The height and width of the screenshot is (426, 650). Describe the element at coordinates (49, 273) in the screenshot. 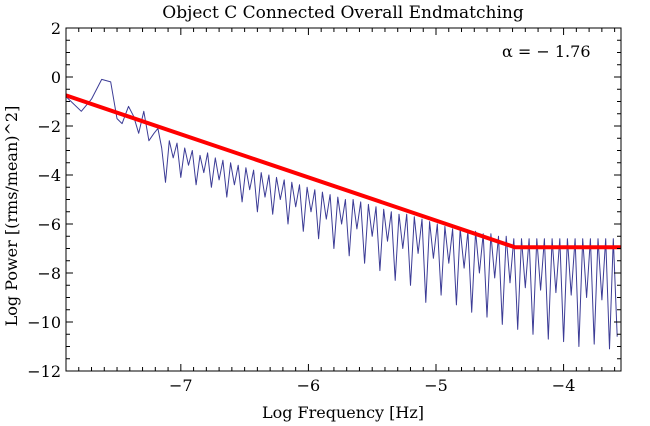

I see `y-tick-label: −8` at that location.